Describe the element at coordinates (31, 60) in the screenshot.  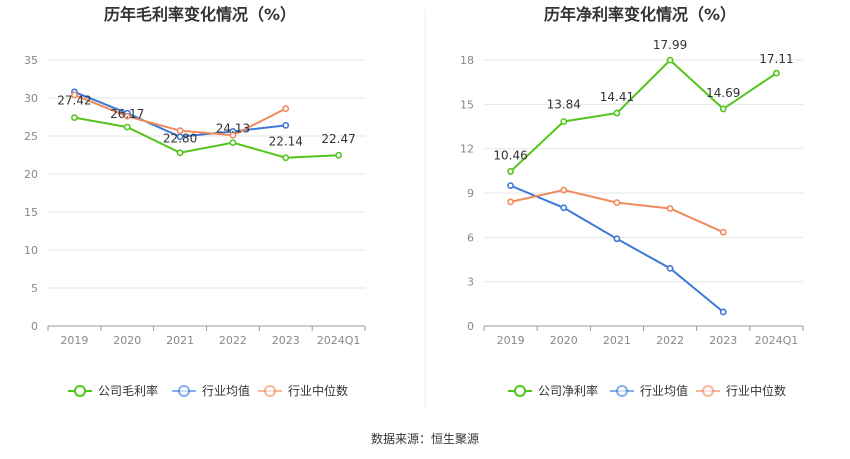
I see `y-tick-label: 35` at that location.